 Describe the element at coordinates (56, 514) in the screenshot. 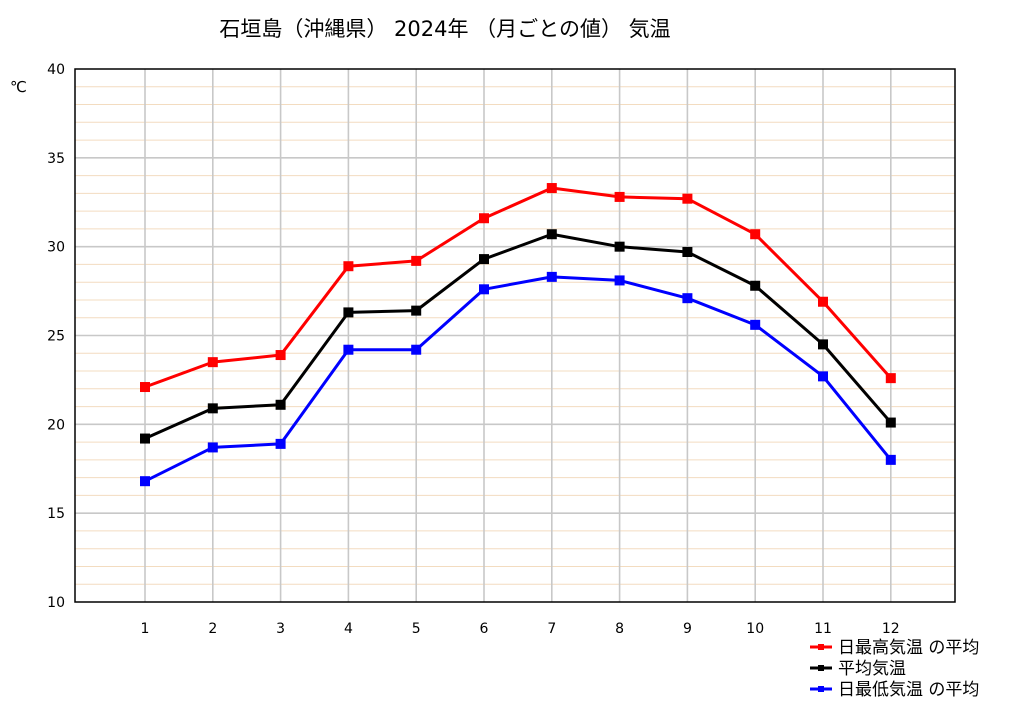

I see `y-tick-label: 15` at that location.